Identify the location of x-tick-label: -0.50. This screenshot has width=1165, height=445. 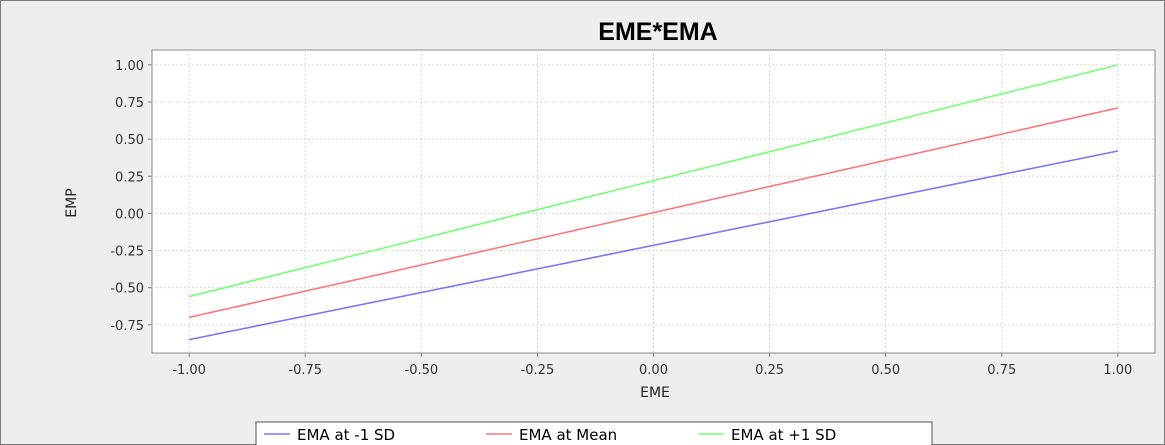
(422, 370).